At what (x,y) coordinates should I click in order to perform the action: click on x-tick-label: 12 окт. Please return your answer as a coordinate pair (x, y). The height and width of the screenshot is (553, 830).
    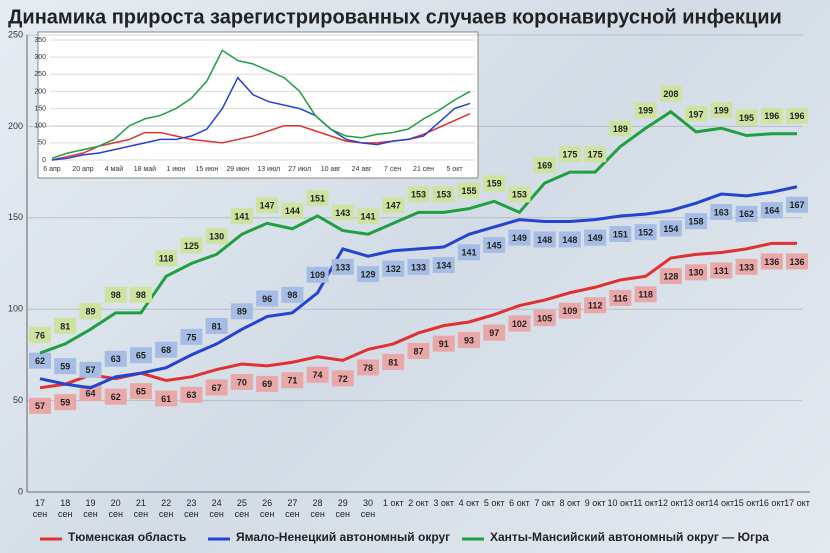
    Looking at the image, I should click on (670, 503).